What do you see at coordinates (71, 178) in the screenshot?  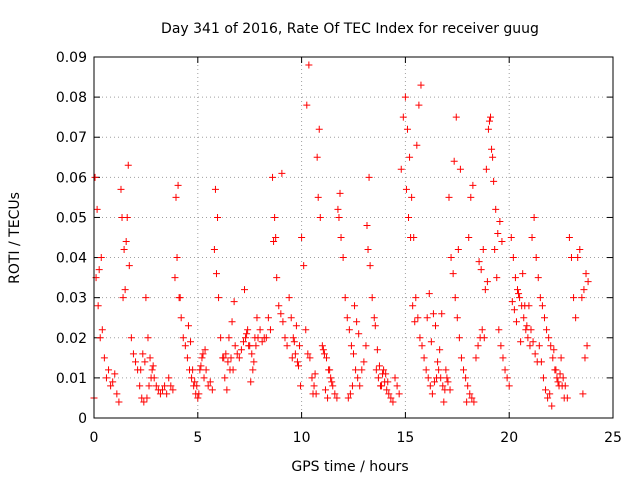 I see `y-tick-label: 0.06` at bounding box center [71, 178].